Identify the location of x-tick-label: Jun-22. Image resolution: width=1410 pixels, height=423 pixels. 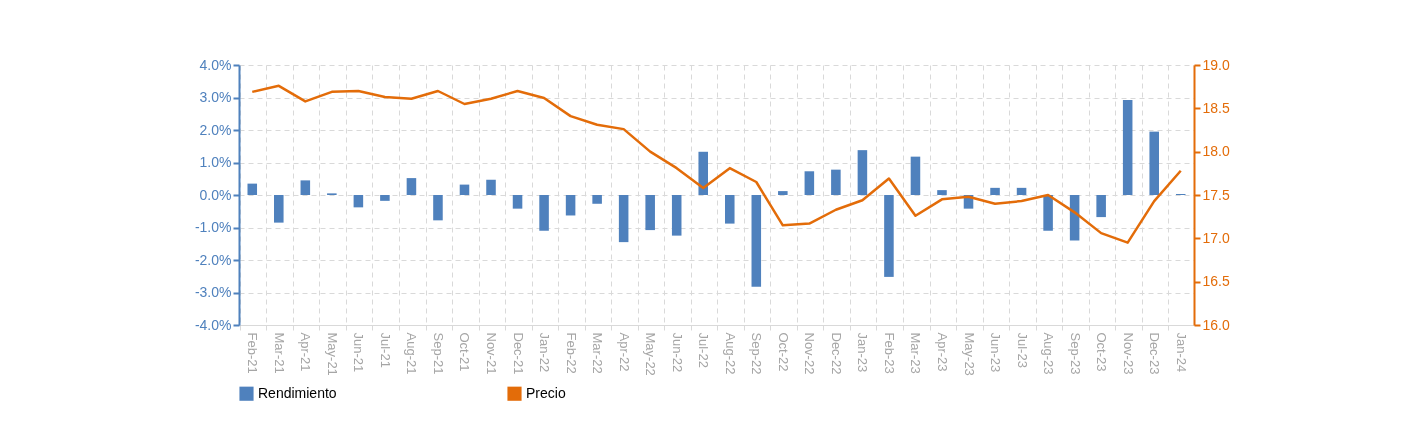
(677, 352).